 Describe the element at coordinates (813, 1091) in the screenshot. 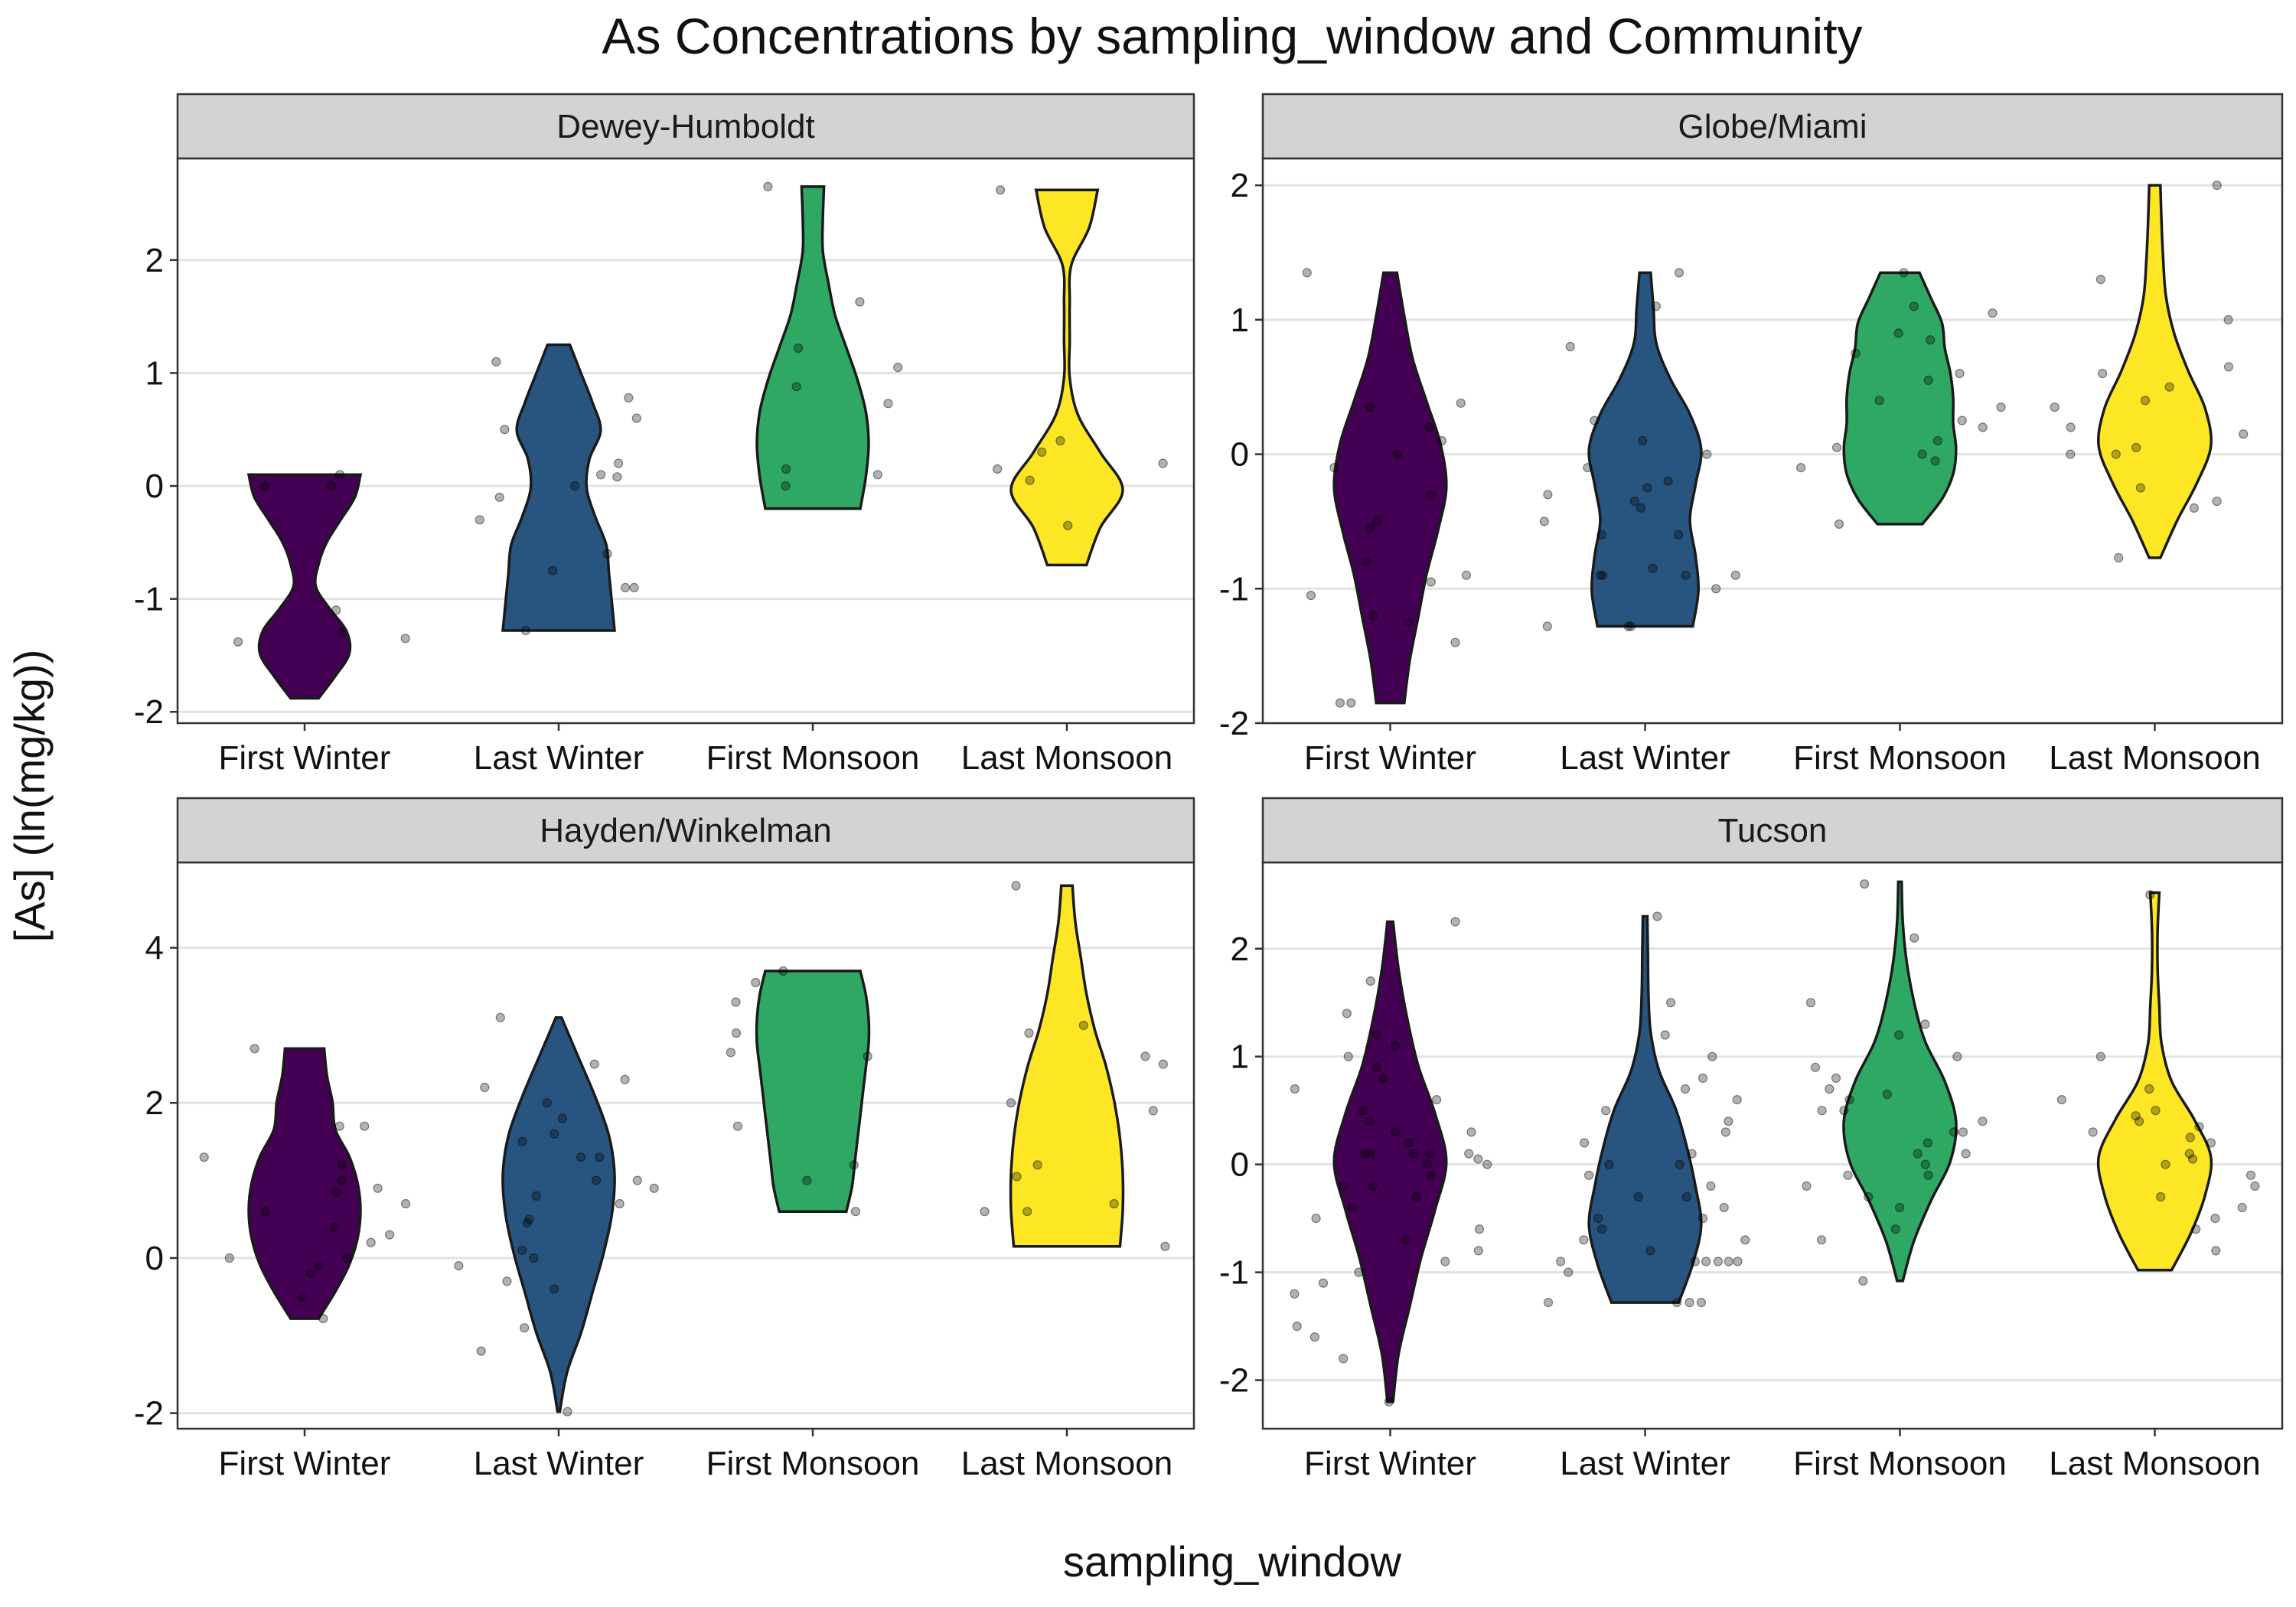

I see `violin-hayden-winkelman-first-monsoon` at that location.